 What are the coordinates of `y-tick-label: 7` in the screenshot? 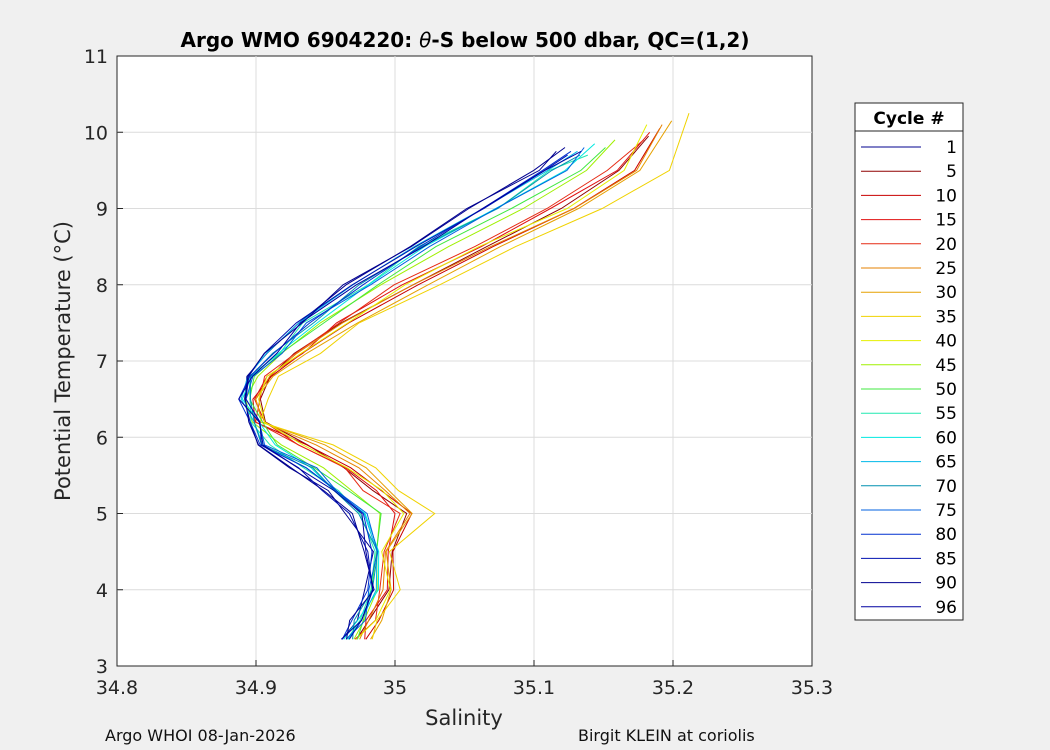 It's located at (102, 362).